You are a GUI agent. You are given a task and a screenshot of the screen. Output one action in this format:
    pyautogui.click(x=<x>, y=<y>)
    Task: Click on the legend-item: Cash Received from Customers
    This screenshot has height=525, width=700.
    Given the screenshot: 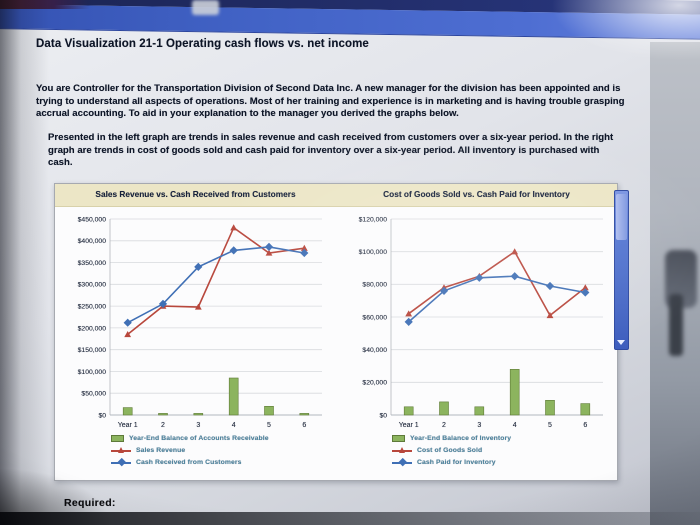 What is the action you would take?
    pyautogui.click(x=223, y=463)
    